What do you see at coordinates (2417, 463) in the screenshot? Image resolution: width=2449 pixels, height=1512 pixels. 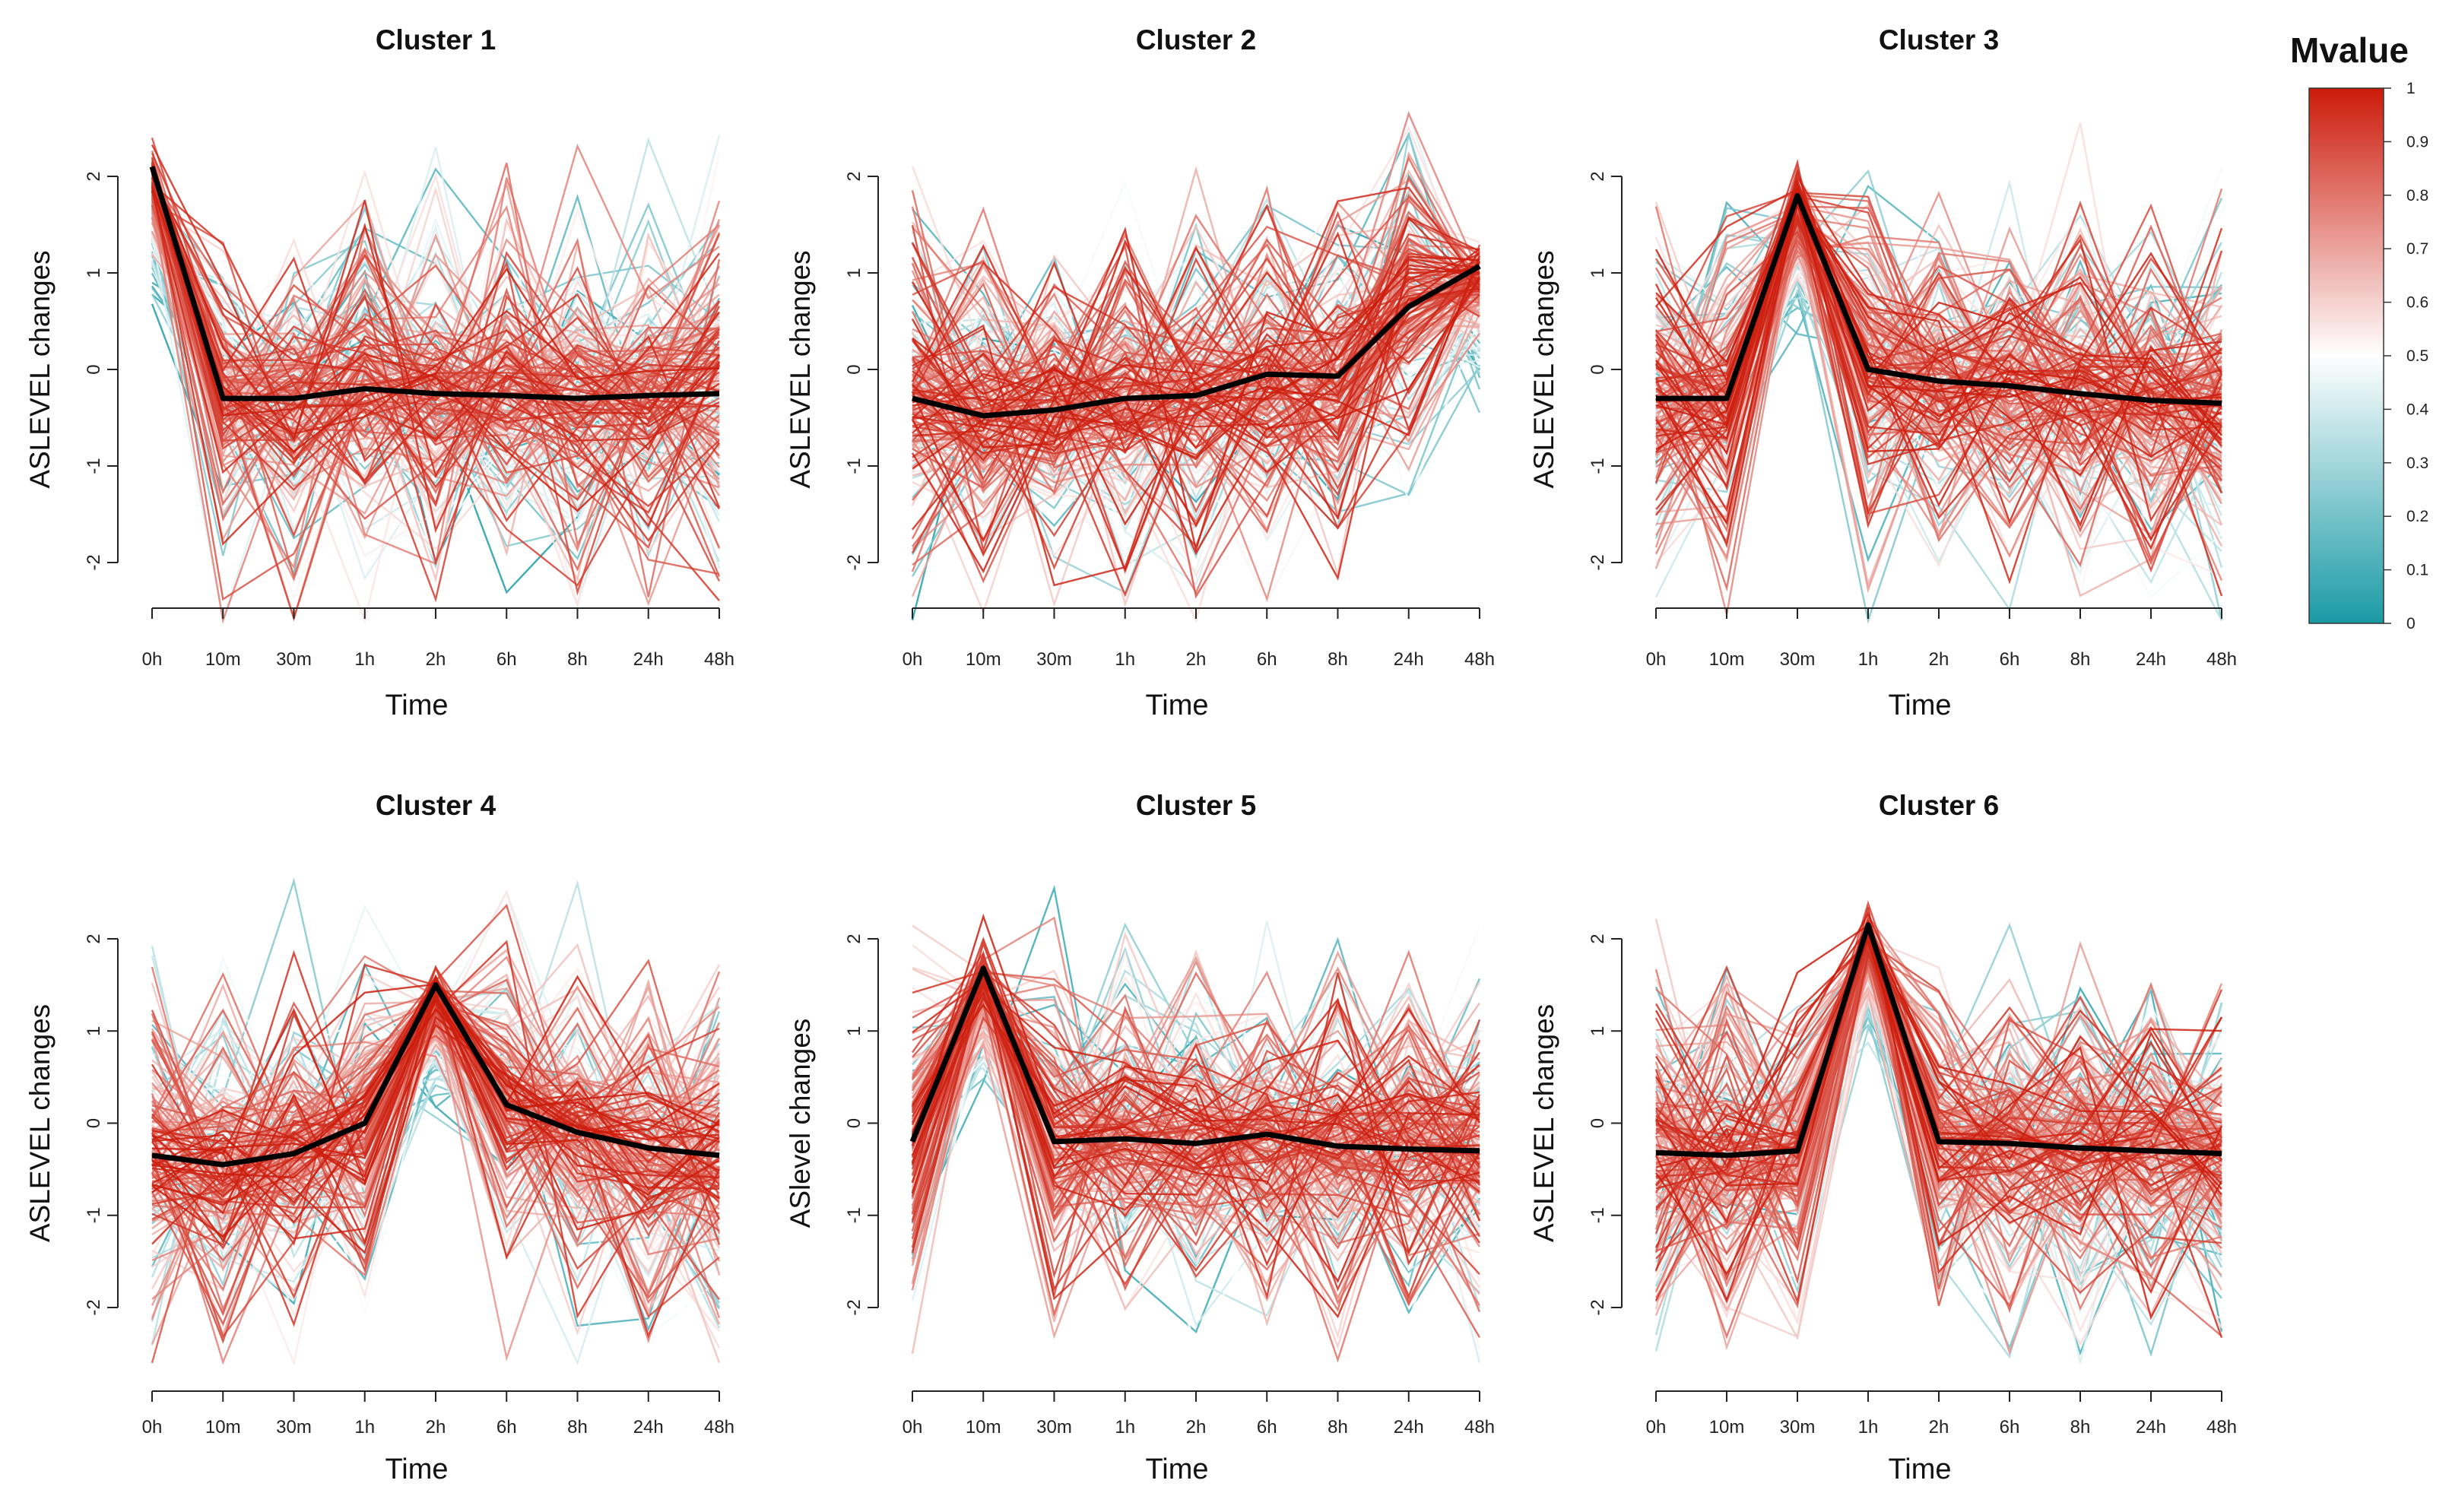 I see `colorbar-tick-label: 0.3` at bounding box center [2417, 463].